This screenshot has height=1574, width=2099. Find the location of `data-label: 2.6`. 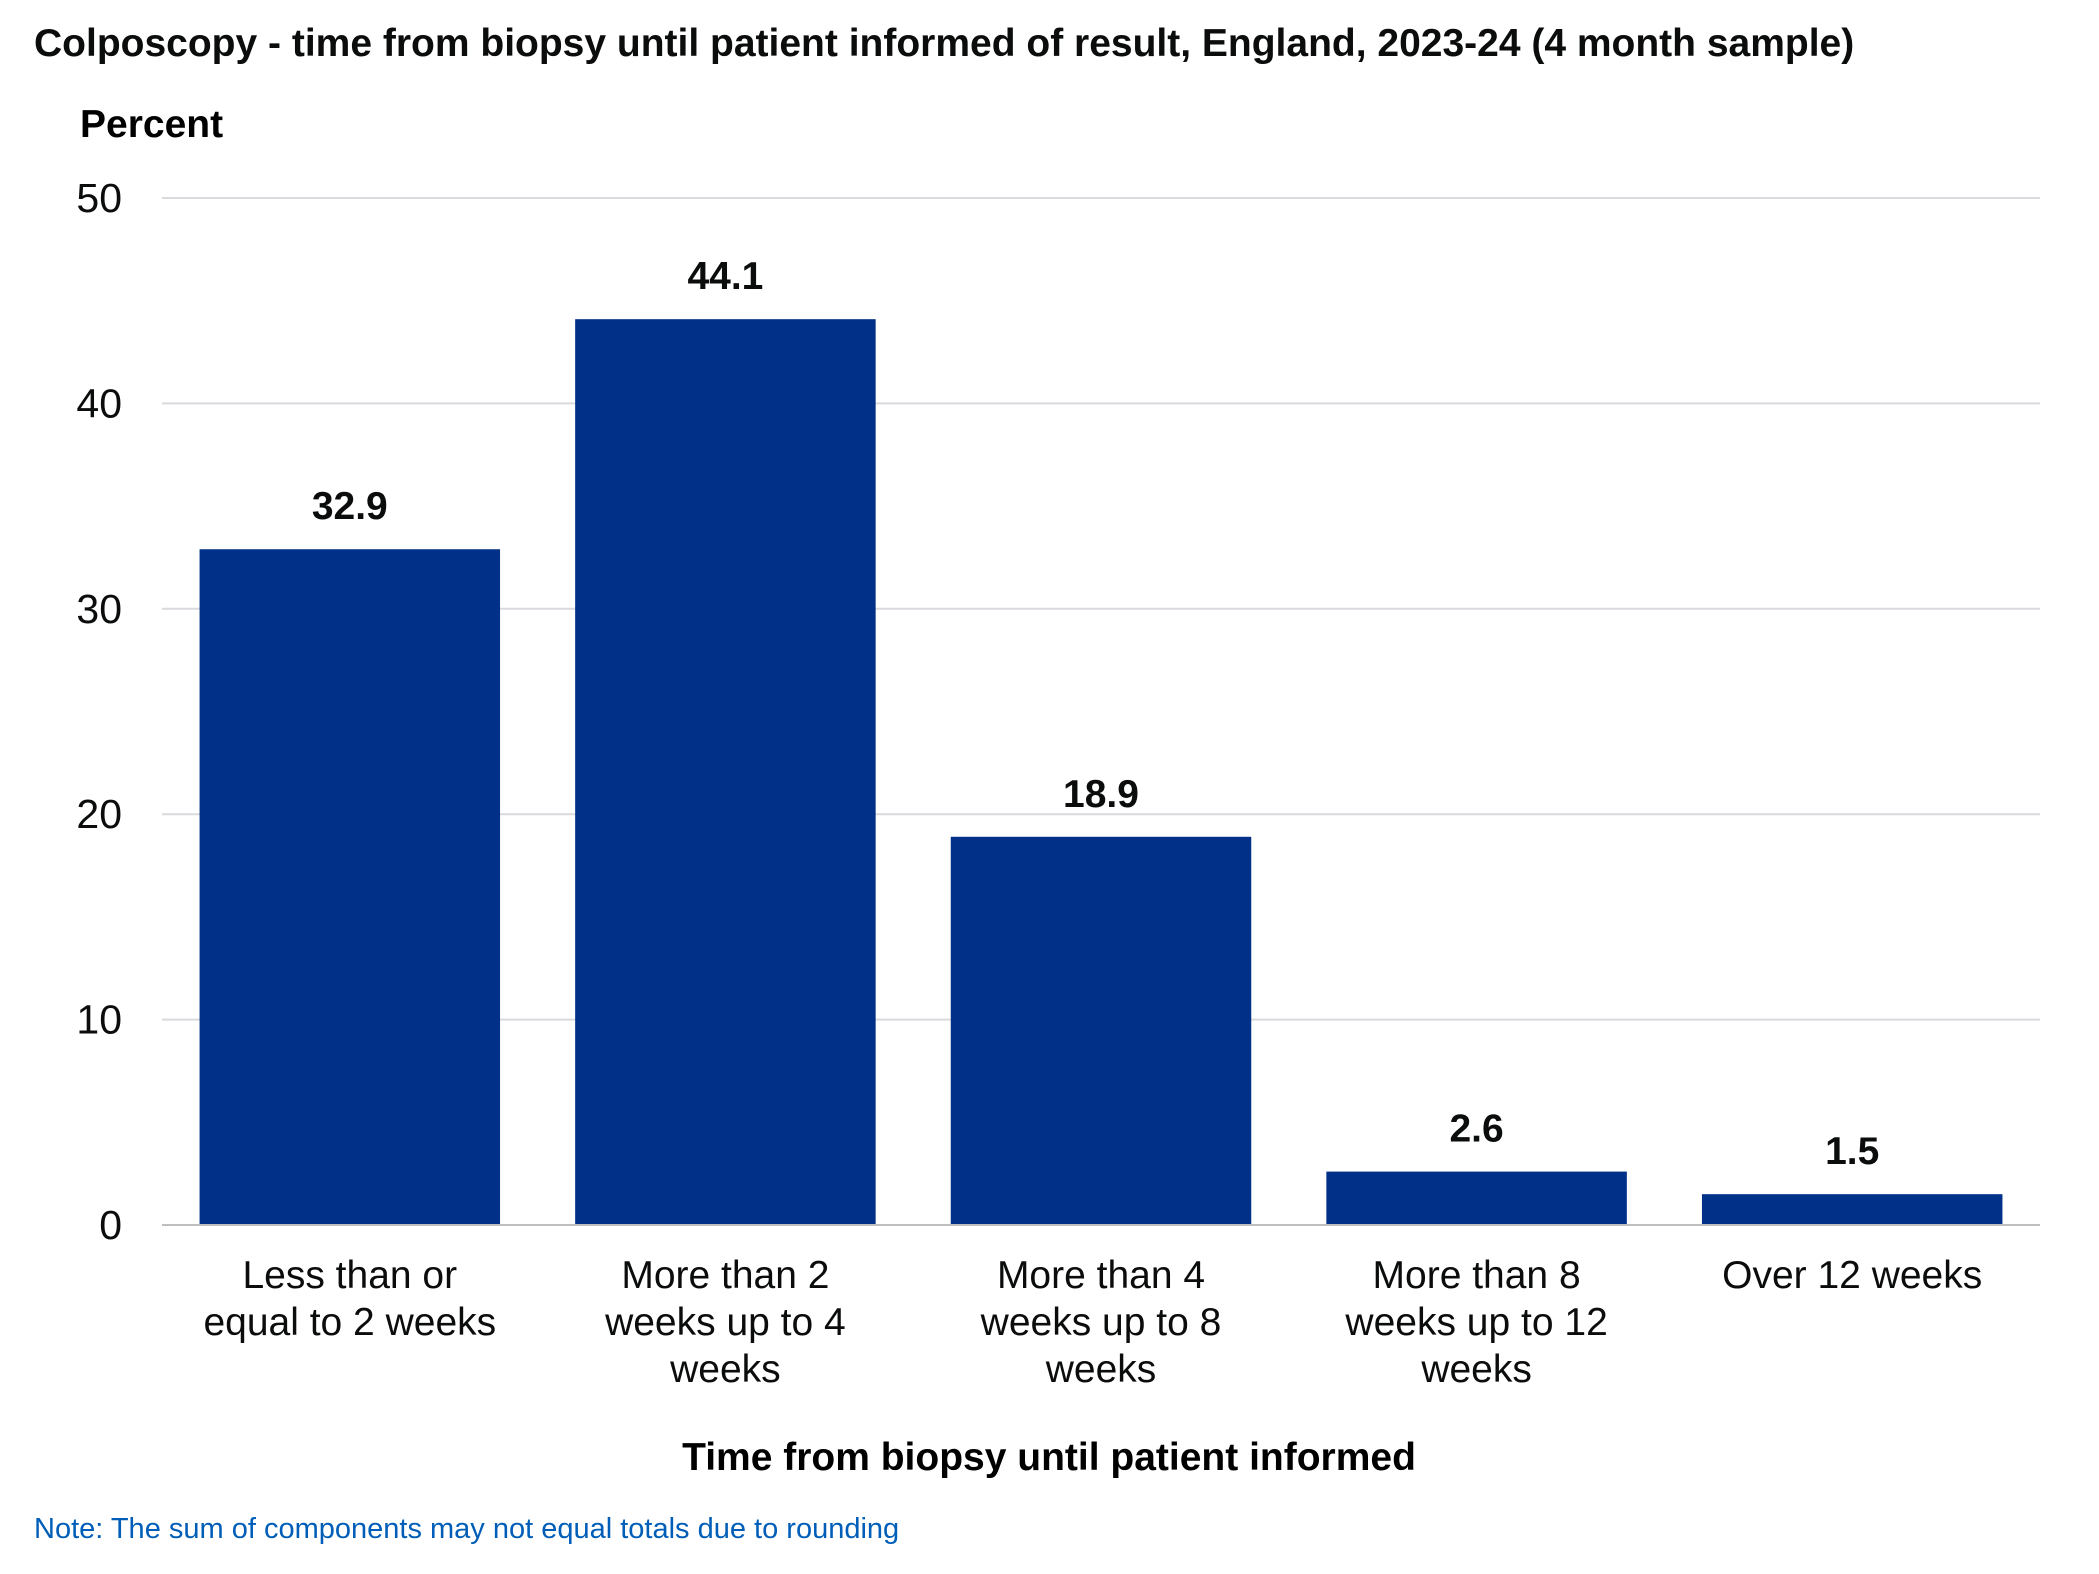

data-label: 2.6 is located at coordinates (1476, 1129).